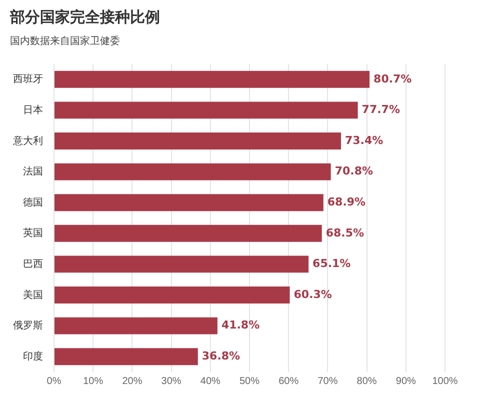 The image size is (500, 399). What do you see at coordinates (345, 233) in the screenshot?
I see `data-label: 68.5%` at bounding box center [345, 233].